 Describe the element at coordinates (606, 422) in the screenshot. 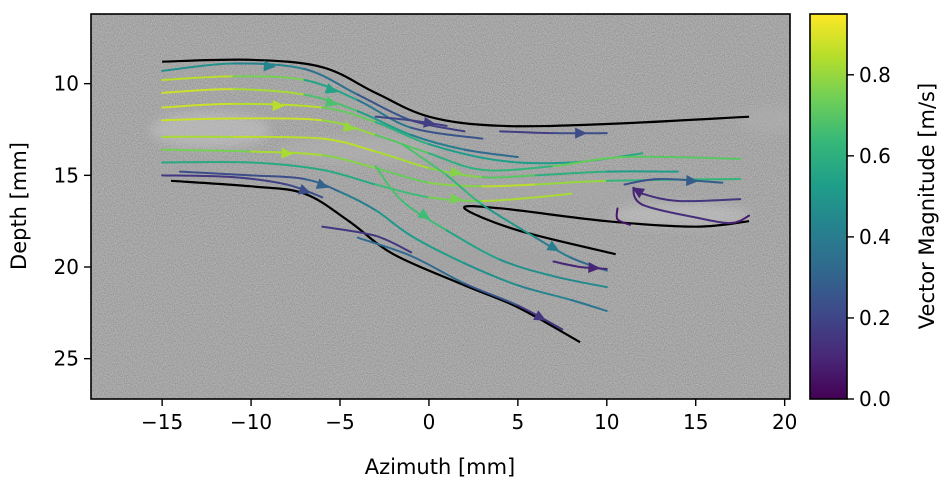

I see `x-tick-label: 10` at that location.